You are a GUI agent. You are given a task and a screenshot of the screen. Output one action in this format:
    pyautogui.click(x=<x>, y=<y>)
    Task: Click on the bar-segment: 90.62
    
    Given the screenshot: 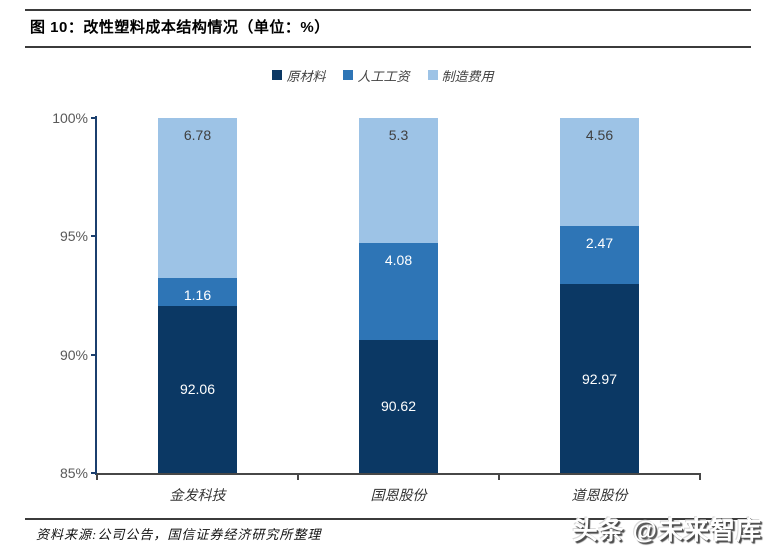 What is the action you would take?
    pyautogui.click(x=398, y=406)
    